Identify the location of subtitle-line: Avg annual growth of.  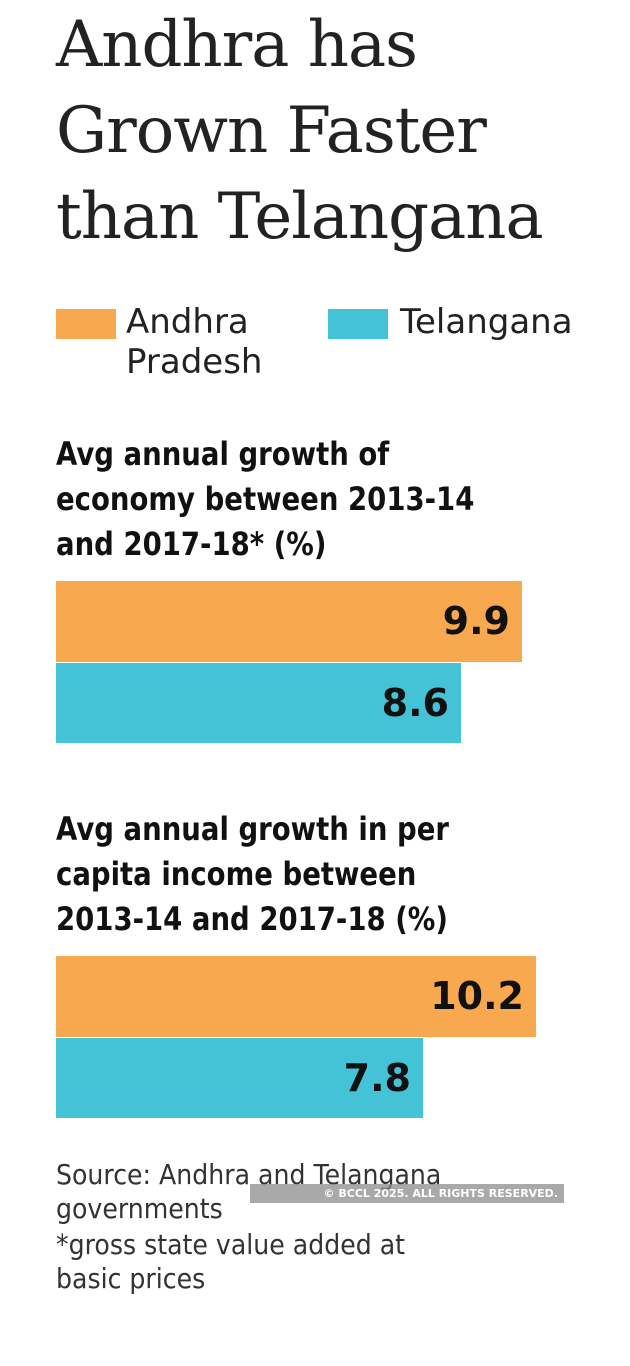
(223, 454).